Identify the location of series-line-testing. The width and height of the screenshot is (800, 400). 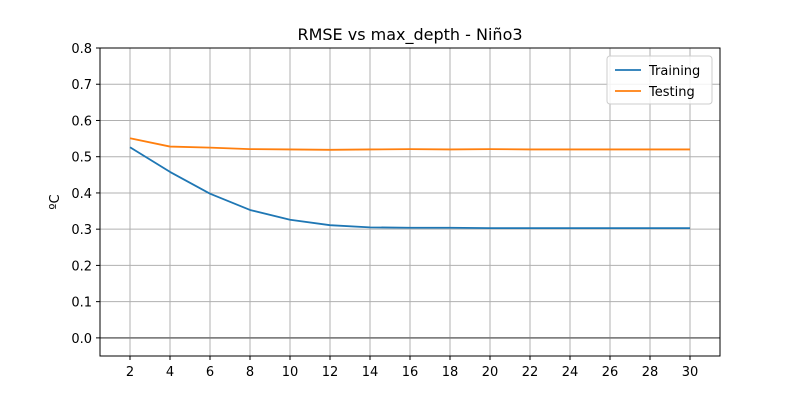
(409, 144).